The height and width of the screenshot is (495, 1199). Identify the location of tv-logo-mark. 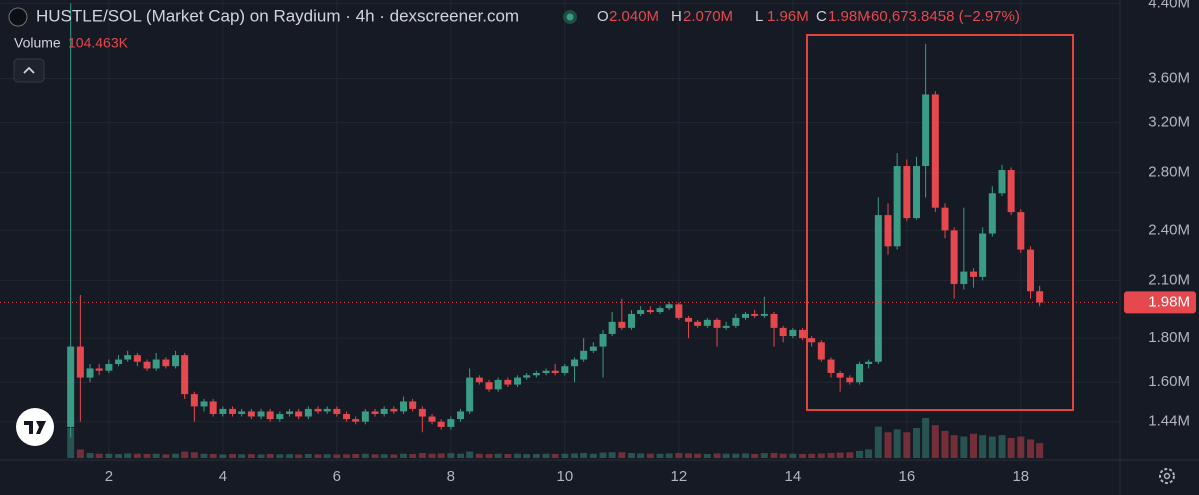
(35, 427).